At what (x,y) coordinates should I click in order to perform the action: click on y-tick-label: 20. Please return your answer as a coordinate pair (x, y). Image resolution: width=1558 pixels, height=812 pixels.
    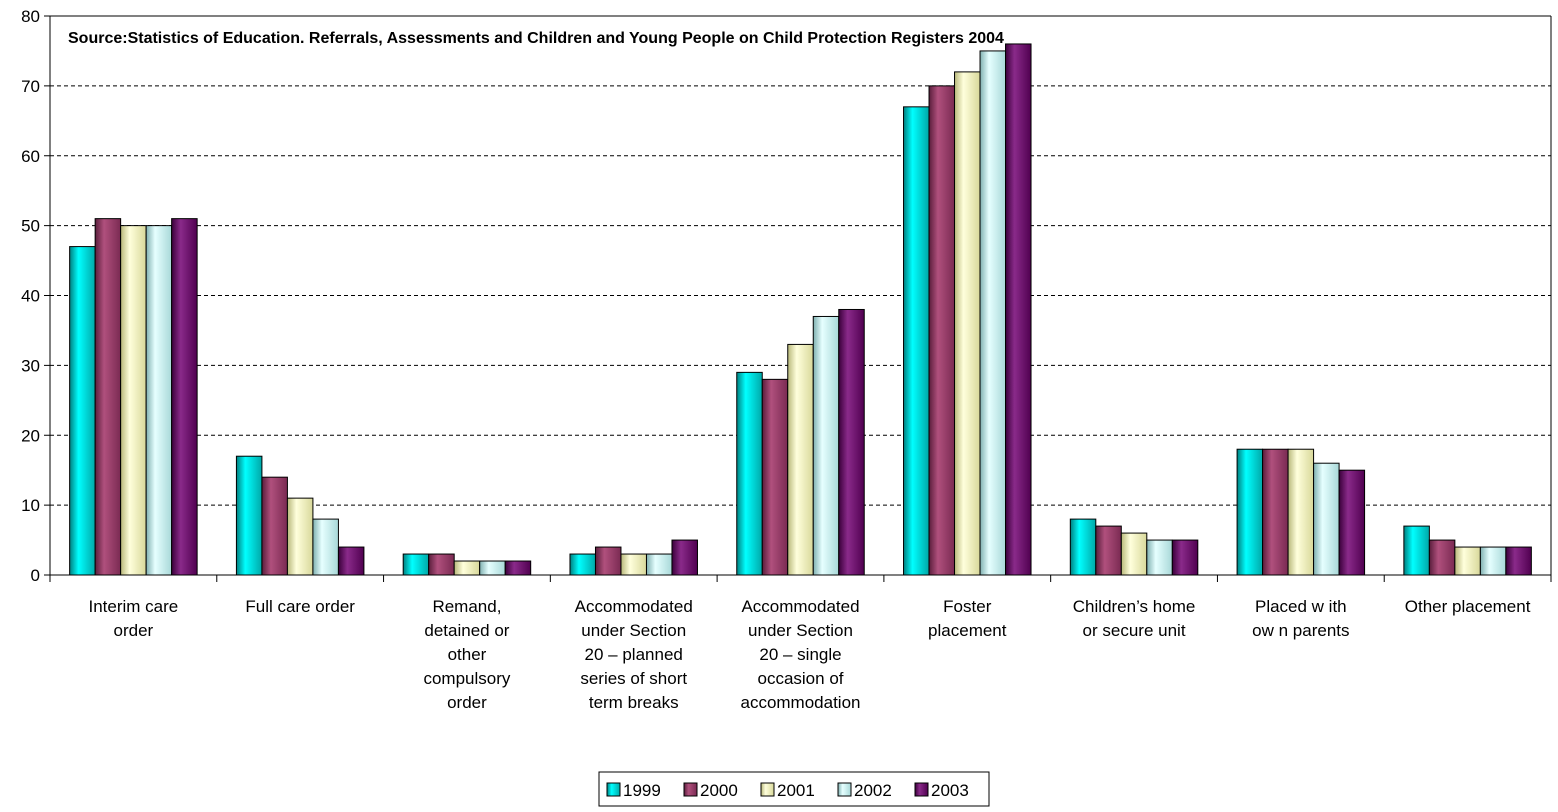
    Looking at the image, I should click on (30, 435).